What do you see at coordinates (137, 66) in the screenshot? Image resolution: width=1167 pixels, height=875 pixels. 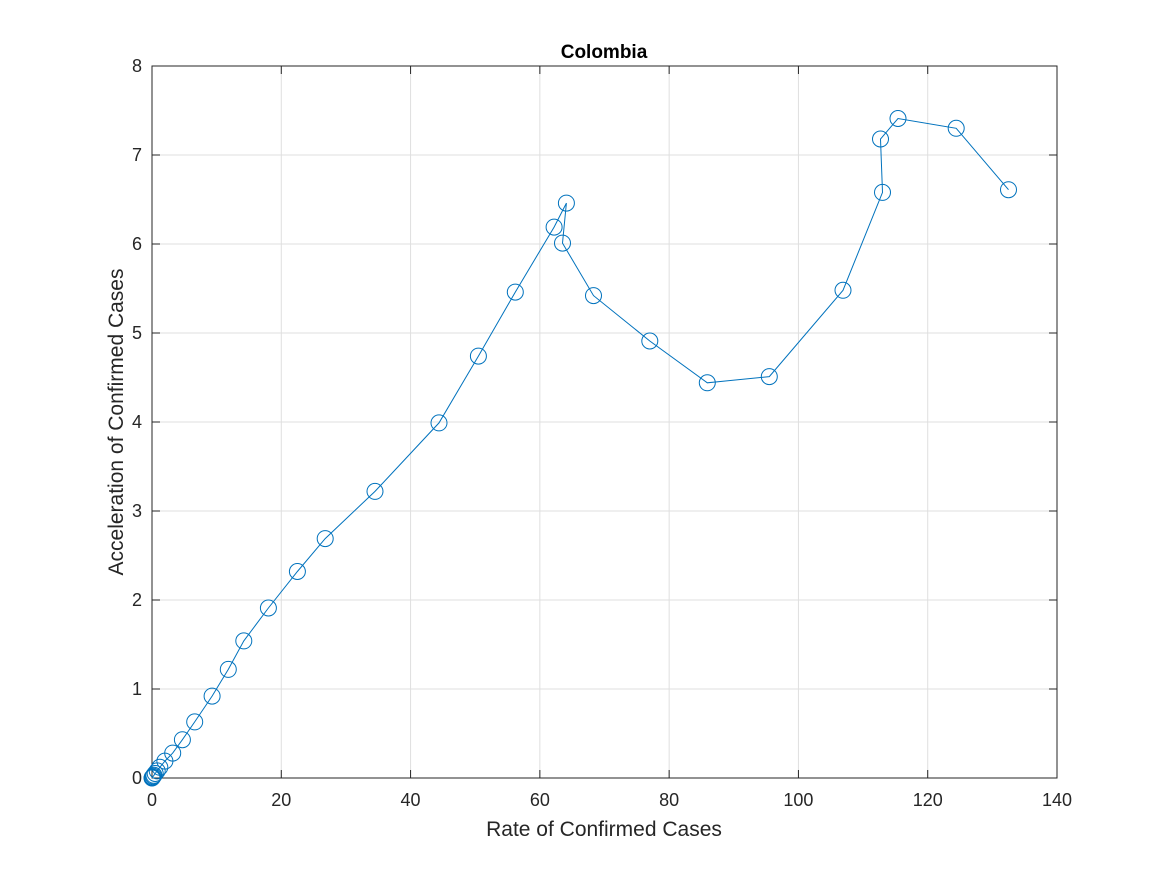 I see `y-tick-label: 8` at bounding box center [137, 66].